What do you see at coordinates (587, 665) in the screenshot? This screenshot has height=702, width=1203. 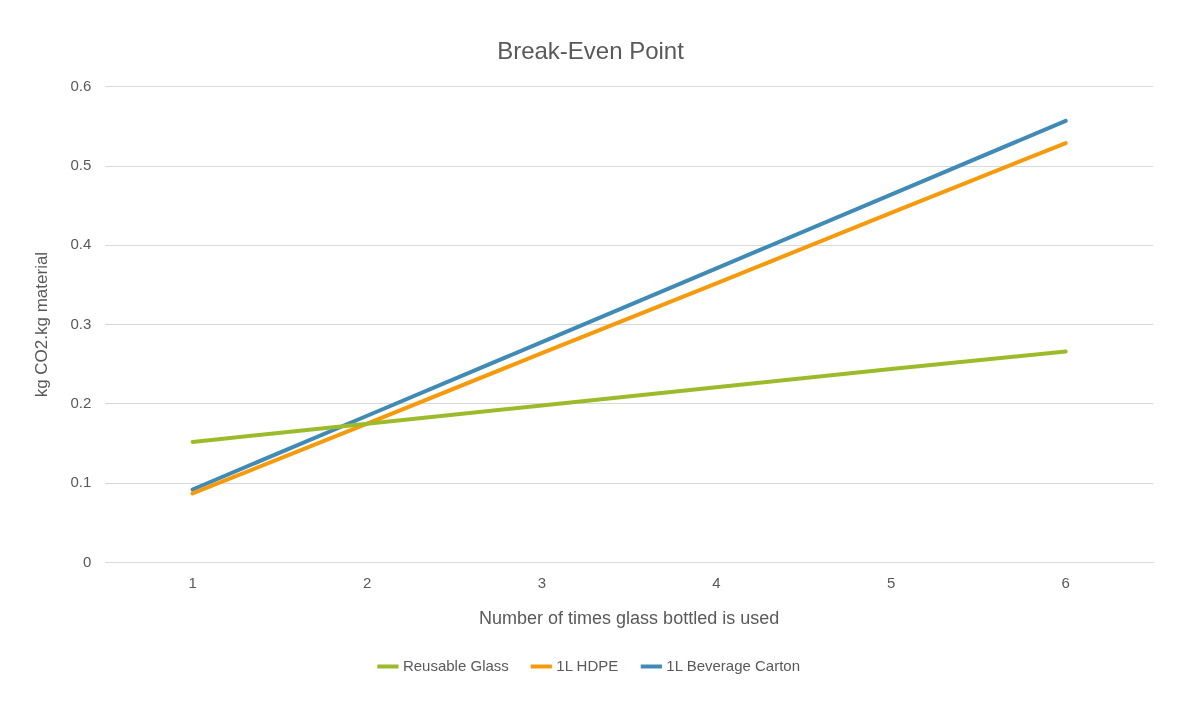 I see `legend-label: 1L HDPE` at bounding box center [587, 665].